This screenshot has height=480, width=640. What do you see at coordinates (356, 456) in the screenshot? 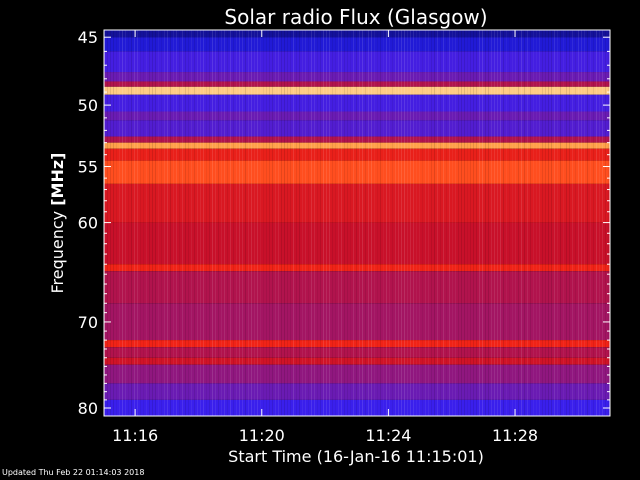
I see `x-axis-label: Start Time (16-Jan-16 11:15:01)` at bounding box center [356, 456].